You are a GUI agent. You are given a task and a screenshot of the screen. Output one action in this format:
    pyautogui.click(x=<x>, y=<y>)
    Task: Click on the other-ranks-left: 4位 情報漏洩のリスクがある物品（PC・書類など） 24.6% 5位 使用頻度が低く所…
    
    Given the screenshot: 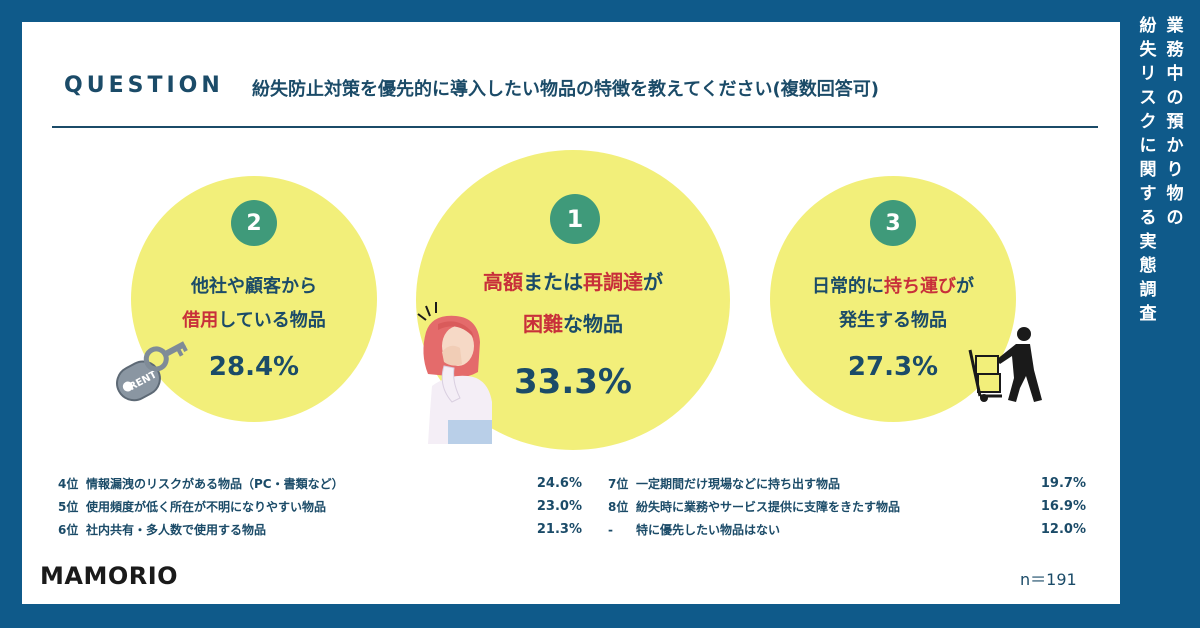 What is the action you would take?
    pyautogui.click(x=320, y=506)
    